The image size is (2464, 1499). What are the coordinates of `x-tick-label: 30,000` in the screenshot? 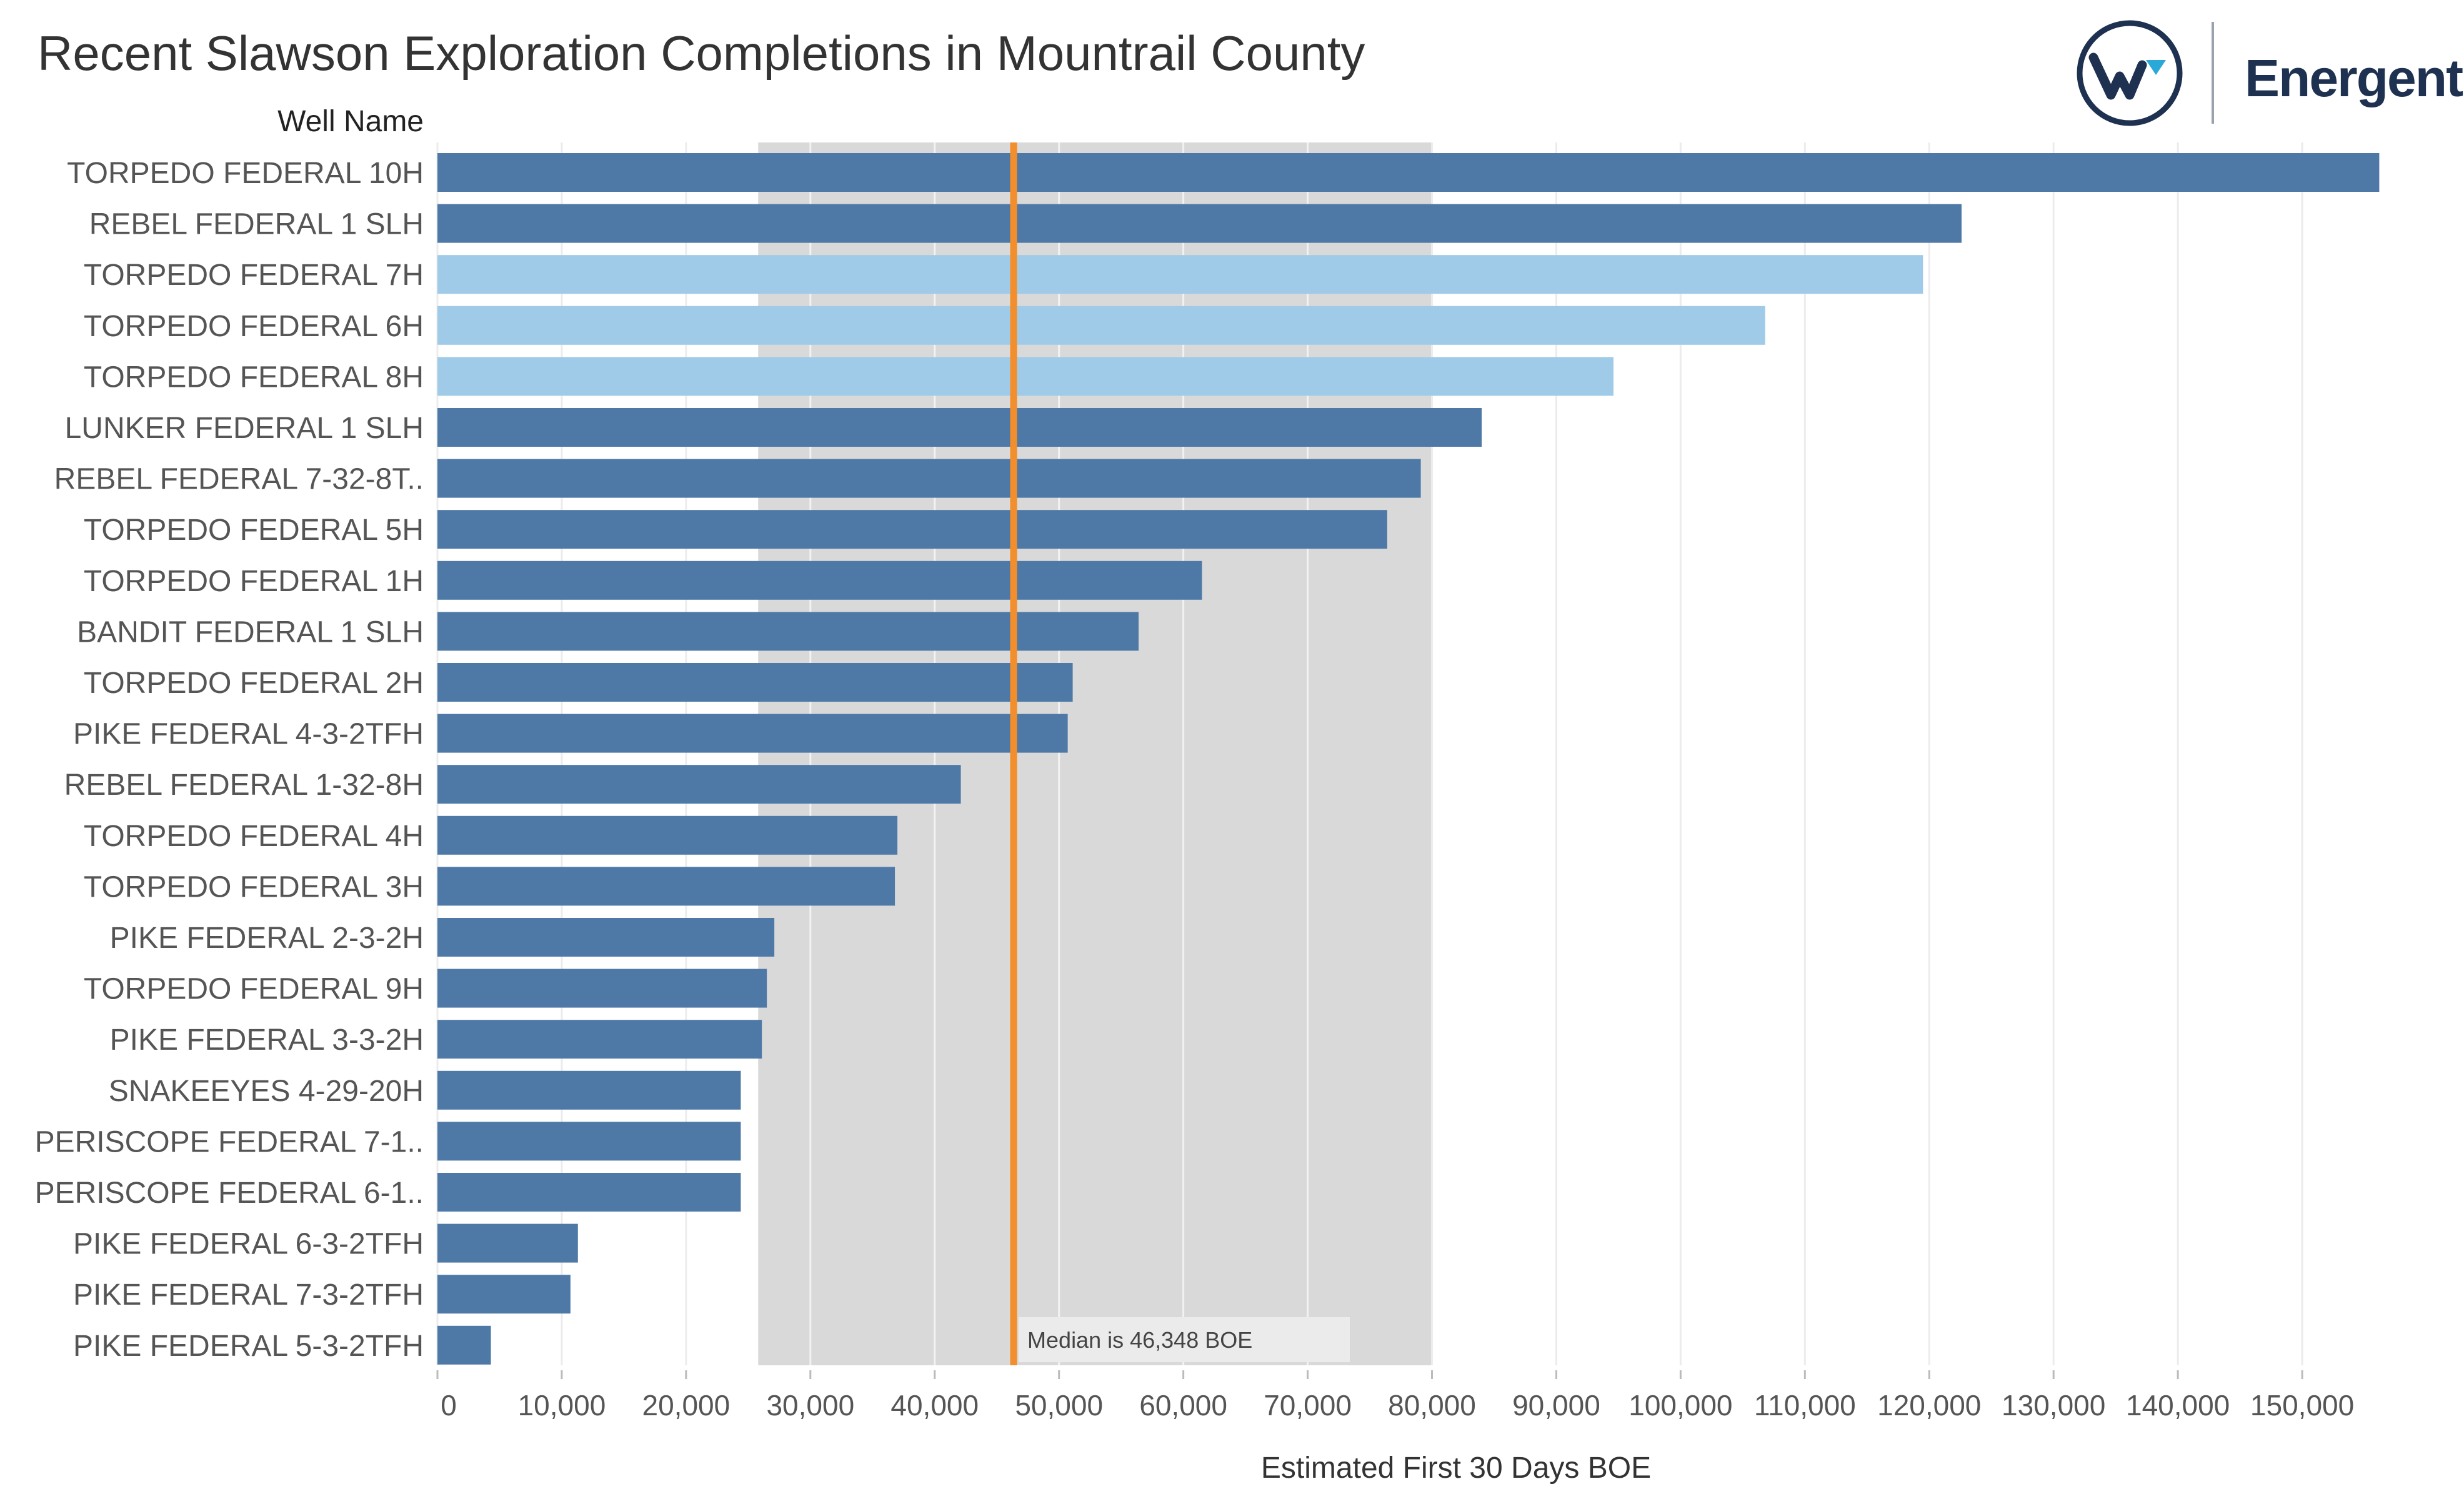 It's located at (810, 1405).